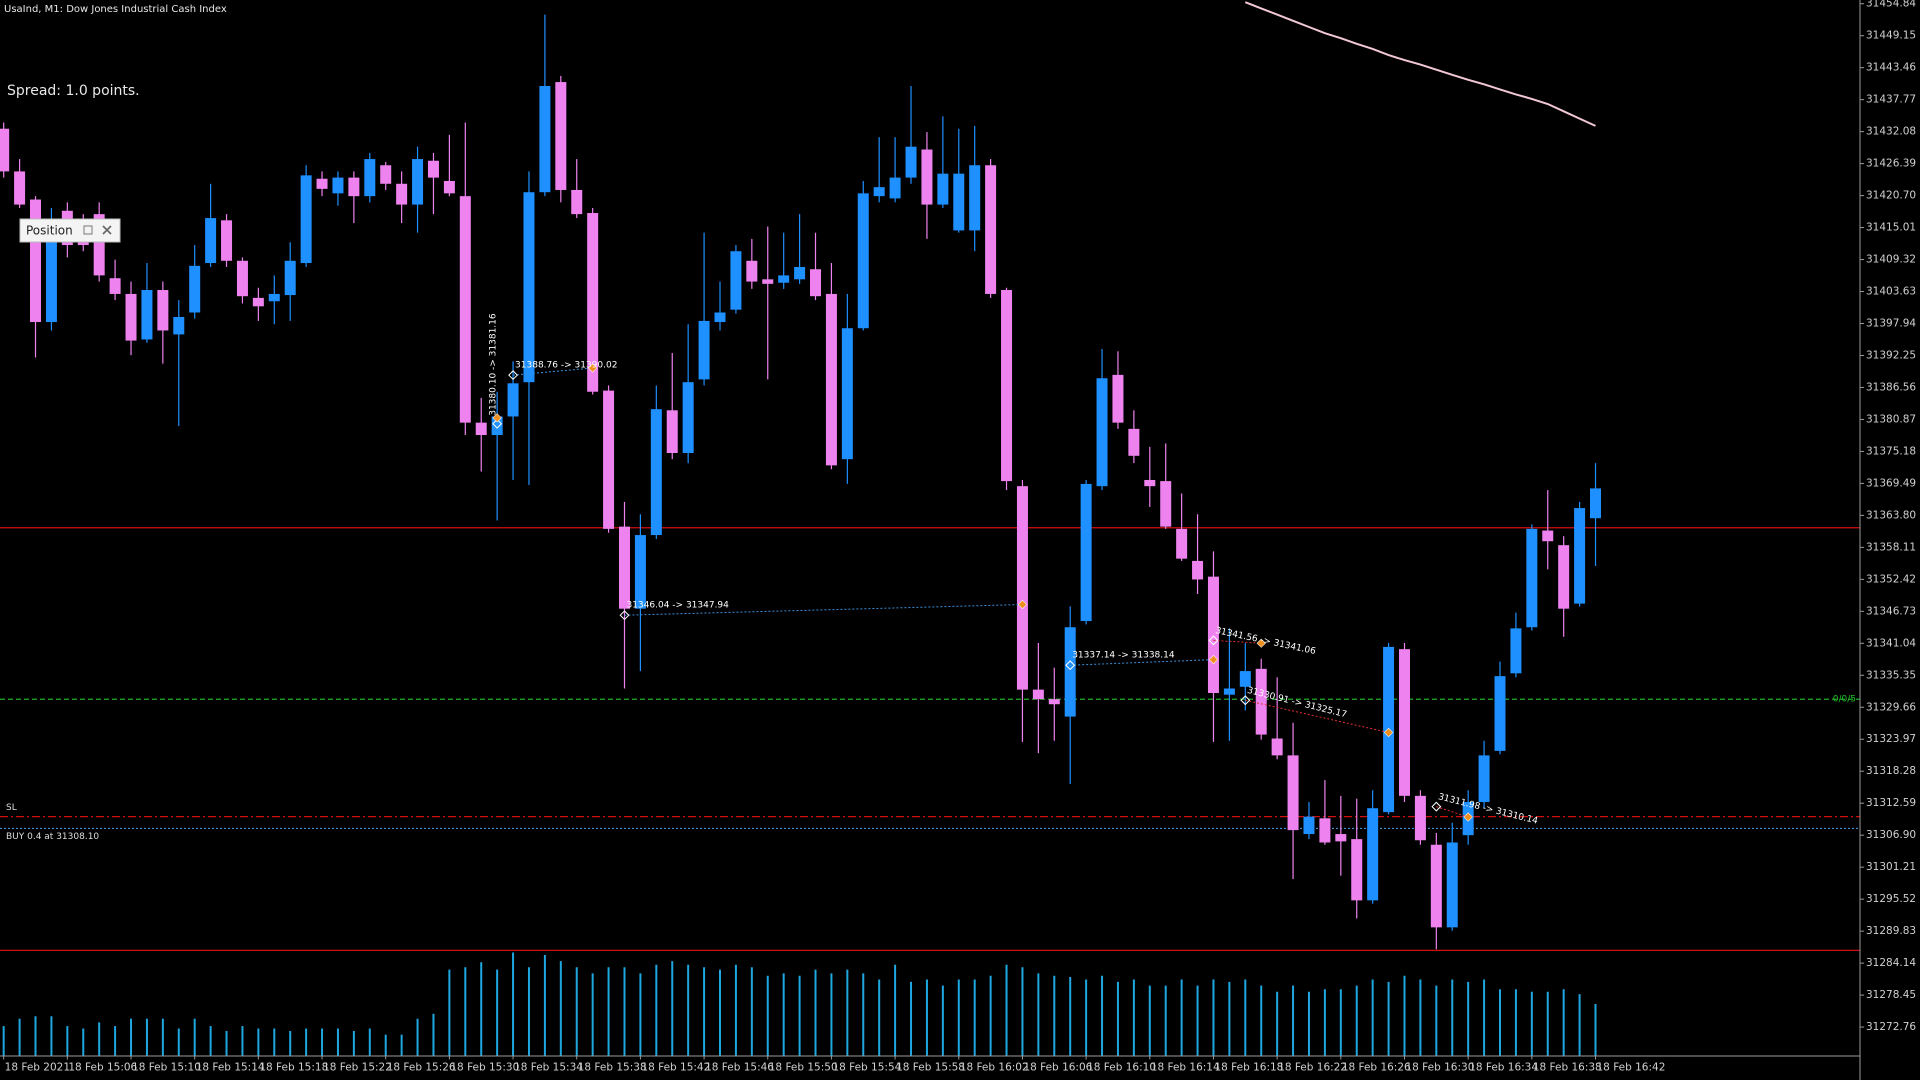 Image resolution: width=1920 pixels, height=1080 pixels. What do you see at coordinates (1891, 260) in the screenshot?
I see `y-tick-label: 31409.32` at bounding box center [1891, 260].